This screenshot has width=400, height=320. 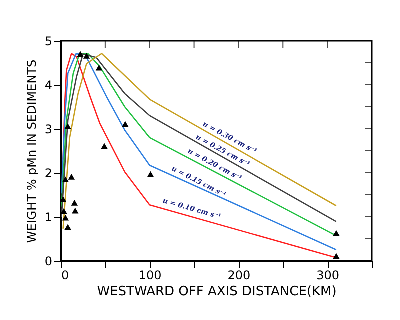 What do you see at coordinates (217, 292) in the screenshot?
I see `x-axis-title: WESTWARD OFF AXIS DISTANCE(KM)` at bounding box center [217, 292].